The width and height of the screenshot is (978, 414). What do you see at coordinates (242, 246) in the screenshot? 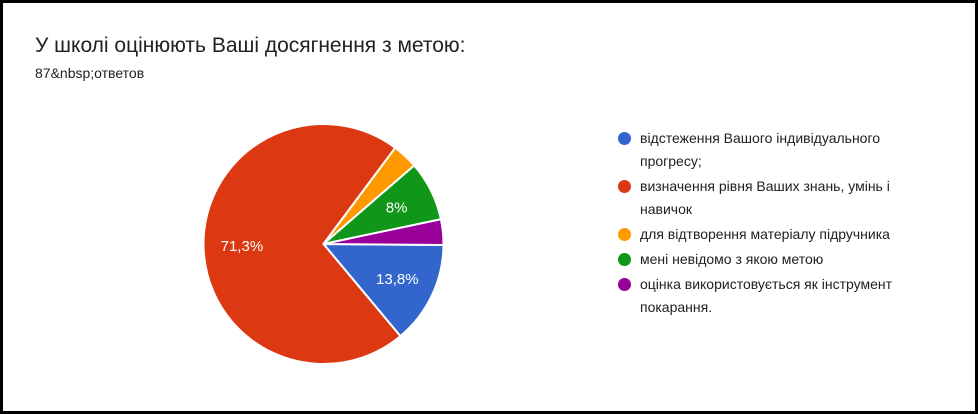
I see `slice-percent-label: 71,3%` at bounding box center [242, 246].